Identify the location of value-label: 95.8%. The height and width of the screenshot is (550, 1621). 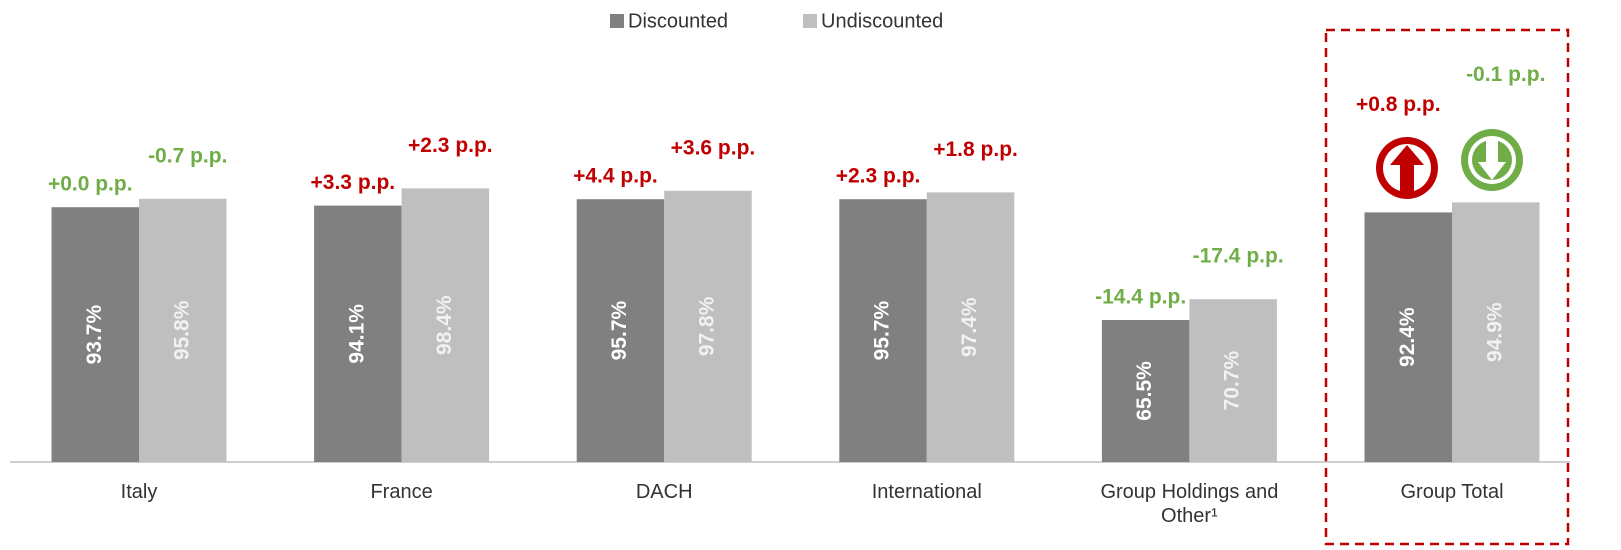
(181, 330).